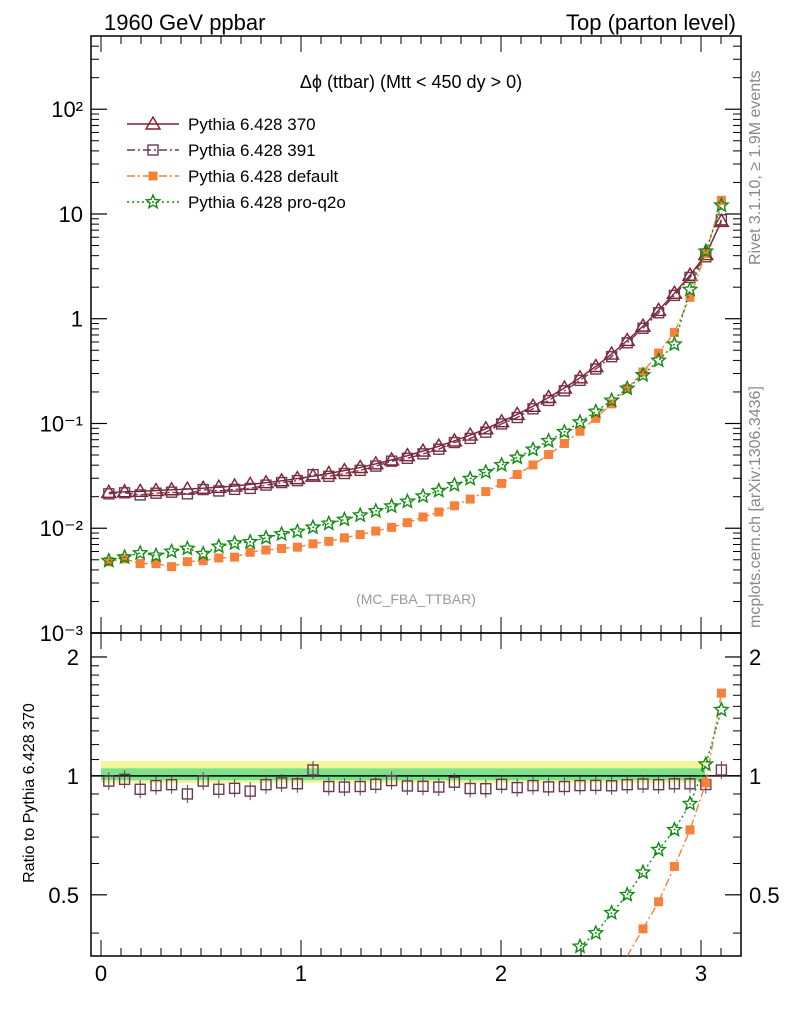  I want to click on mcplots-label: mcplots.cern.ch [arXiv:1306.3436], so click(755, 507).